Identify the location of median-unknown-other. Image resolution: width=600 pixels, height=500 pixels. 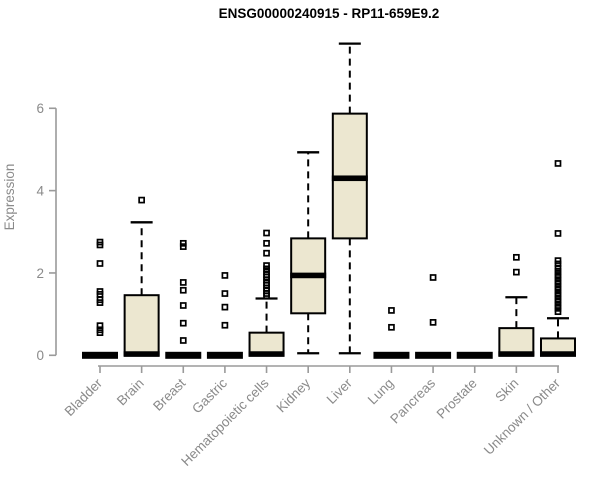
(557, 354).